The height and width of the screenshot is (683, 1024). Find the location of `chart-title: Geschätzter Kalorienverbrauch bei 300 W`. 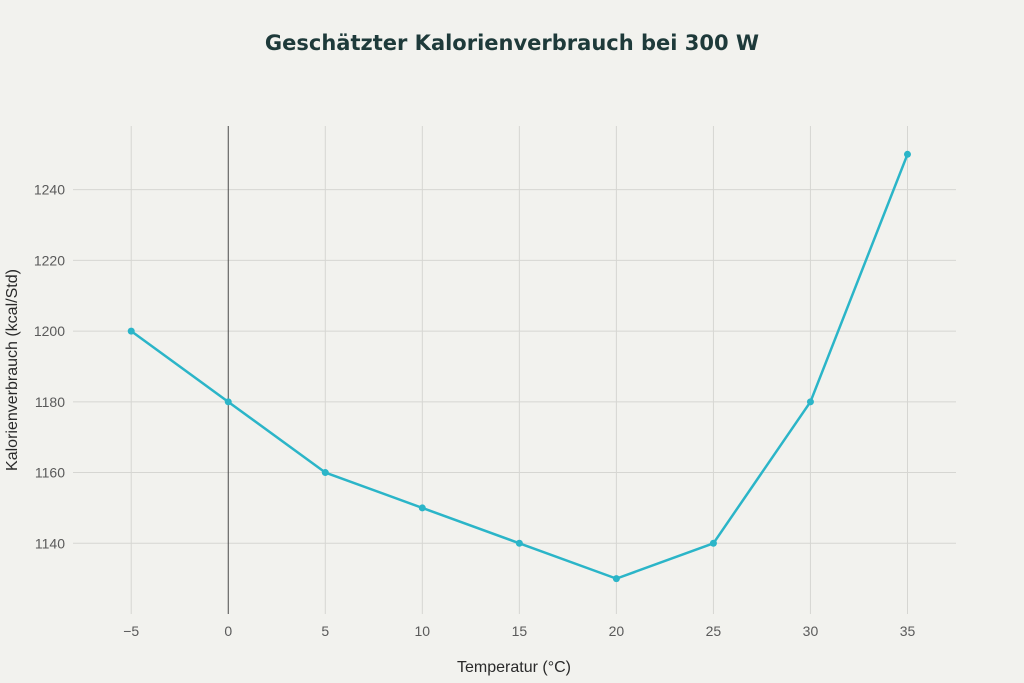

chart-title: Geschätzter Kalorienverbrauch bei 300 W is located at coordinates (512, 43).